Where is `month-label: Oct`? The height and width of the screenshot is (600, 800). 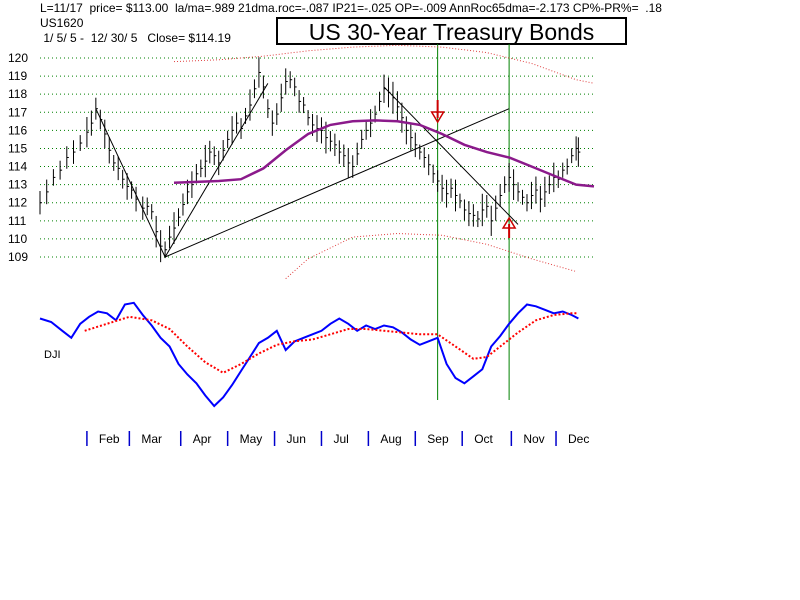 month-label: Oct is located at coordinates (483, 439).